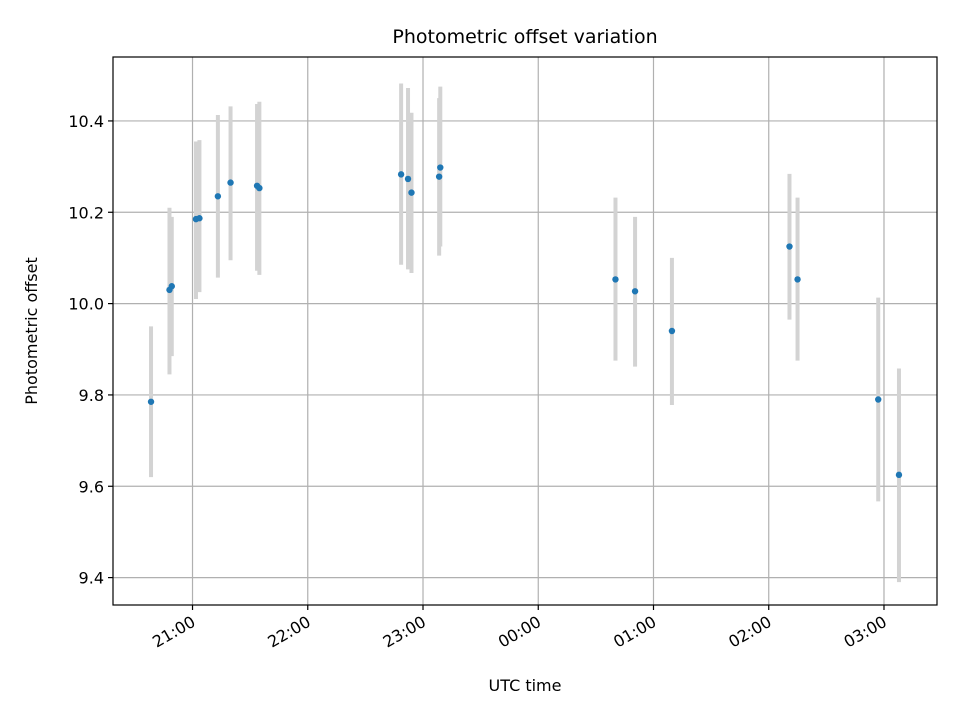 The height and width of the screenshot is (720, 960). Describe the element at coordinates (86, 304) in the screenshot. I see `y-tick-label: 10.0` at that location.